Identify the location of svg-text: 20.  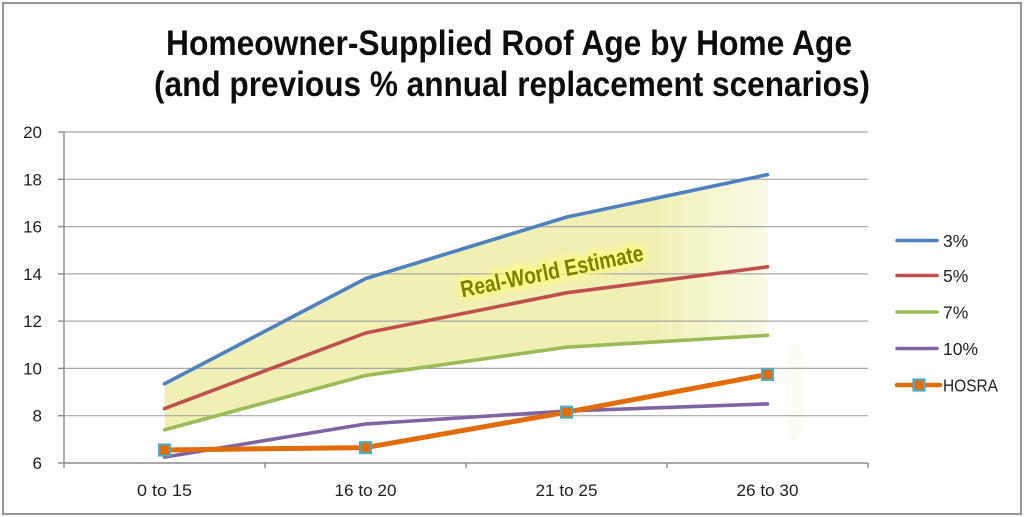
(32, 132).